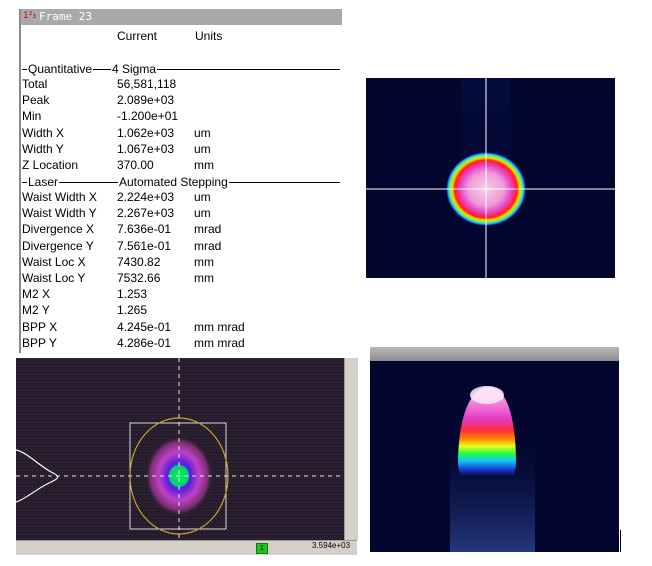 The height and width of the screenshot is (566, 652). I want to click on measurement-row: Waist Width Y 2.267e+03 um, so click(182, 214).